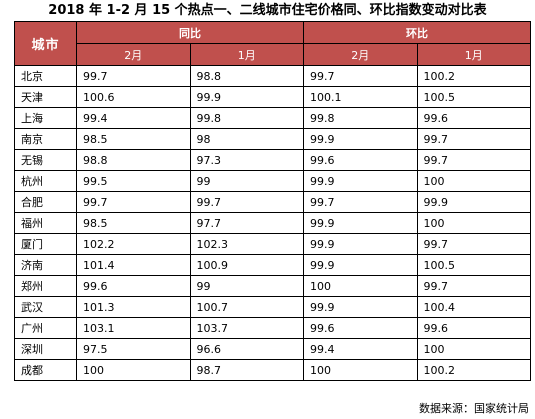 The image size is (535, 419). What do you see at coordinates (247, 223) in the screenshot?
I see `index-value-cell: 97.7` at bounding box center [247, 223].